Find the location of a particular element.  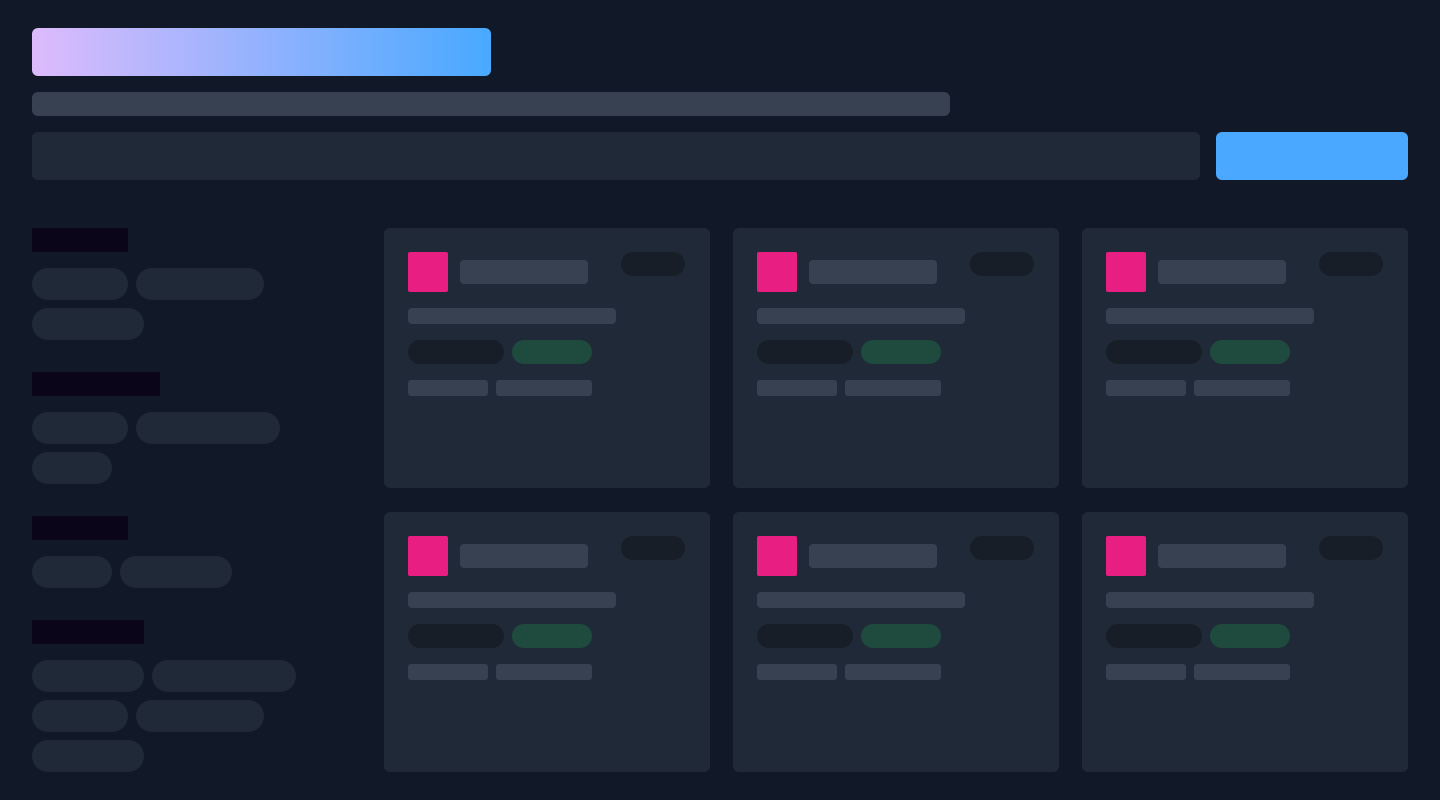

search-button is located at coordinates (1312, 156).